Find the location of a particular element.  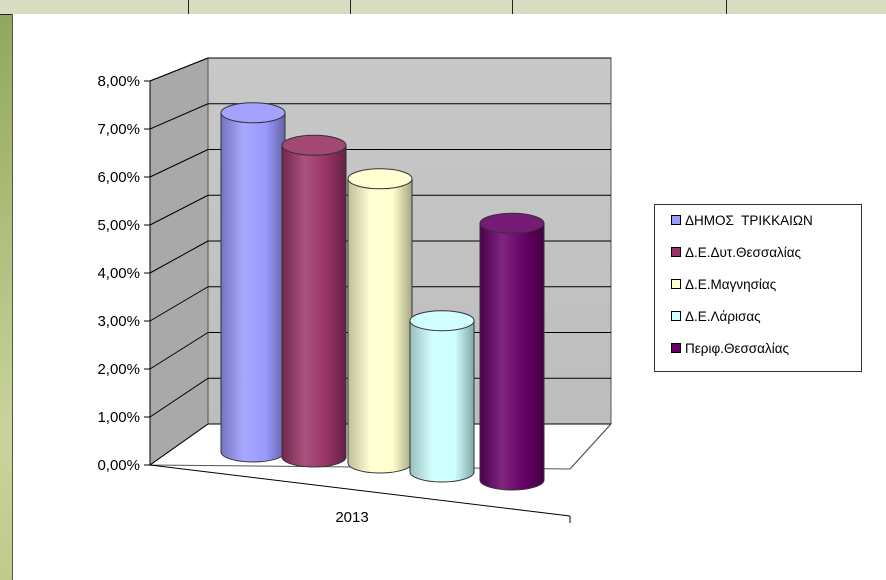

legend-item: Δ.Ε.Μαγνησίας is located at coordinates (723, 284).